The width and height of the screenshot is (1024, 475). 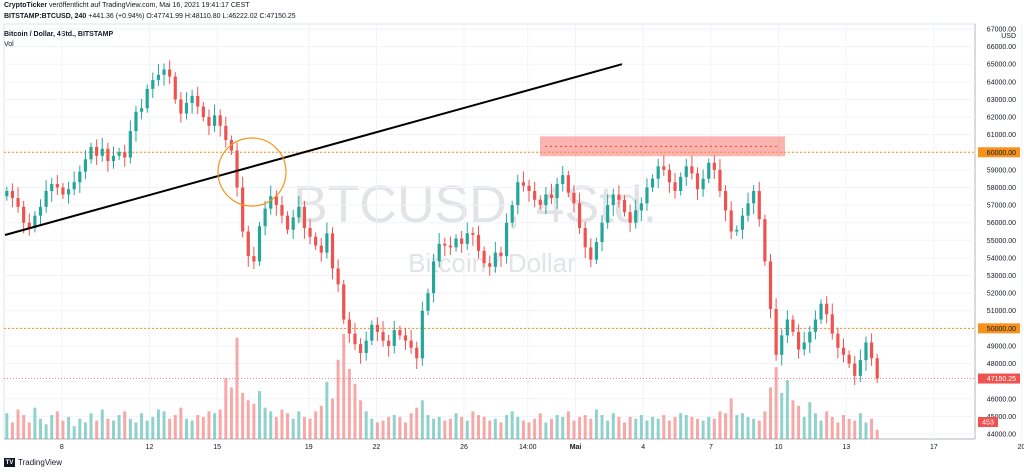 I want to click on y-tick-label: 67000.00, so click(x=1001, y=30).